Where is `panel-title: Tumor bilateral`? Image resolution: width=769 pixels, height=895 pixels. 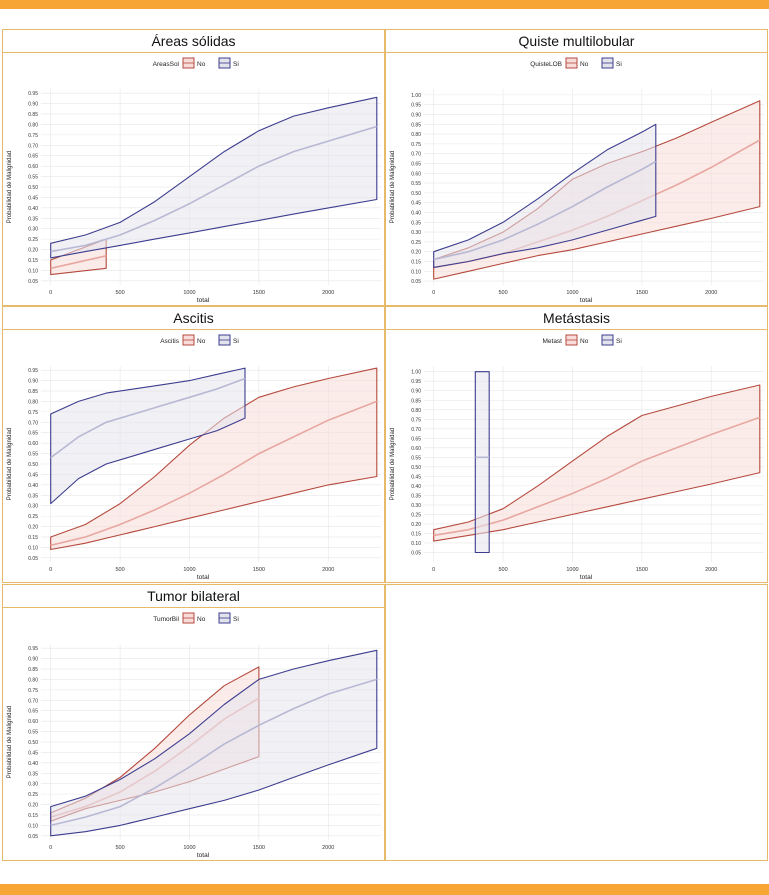 panel-title: Tumor bilateral is located at coordinates (193, 596).